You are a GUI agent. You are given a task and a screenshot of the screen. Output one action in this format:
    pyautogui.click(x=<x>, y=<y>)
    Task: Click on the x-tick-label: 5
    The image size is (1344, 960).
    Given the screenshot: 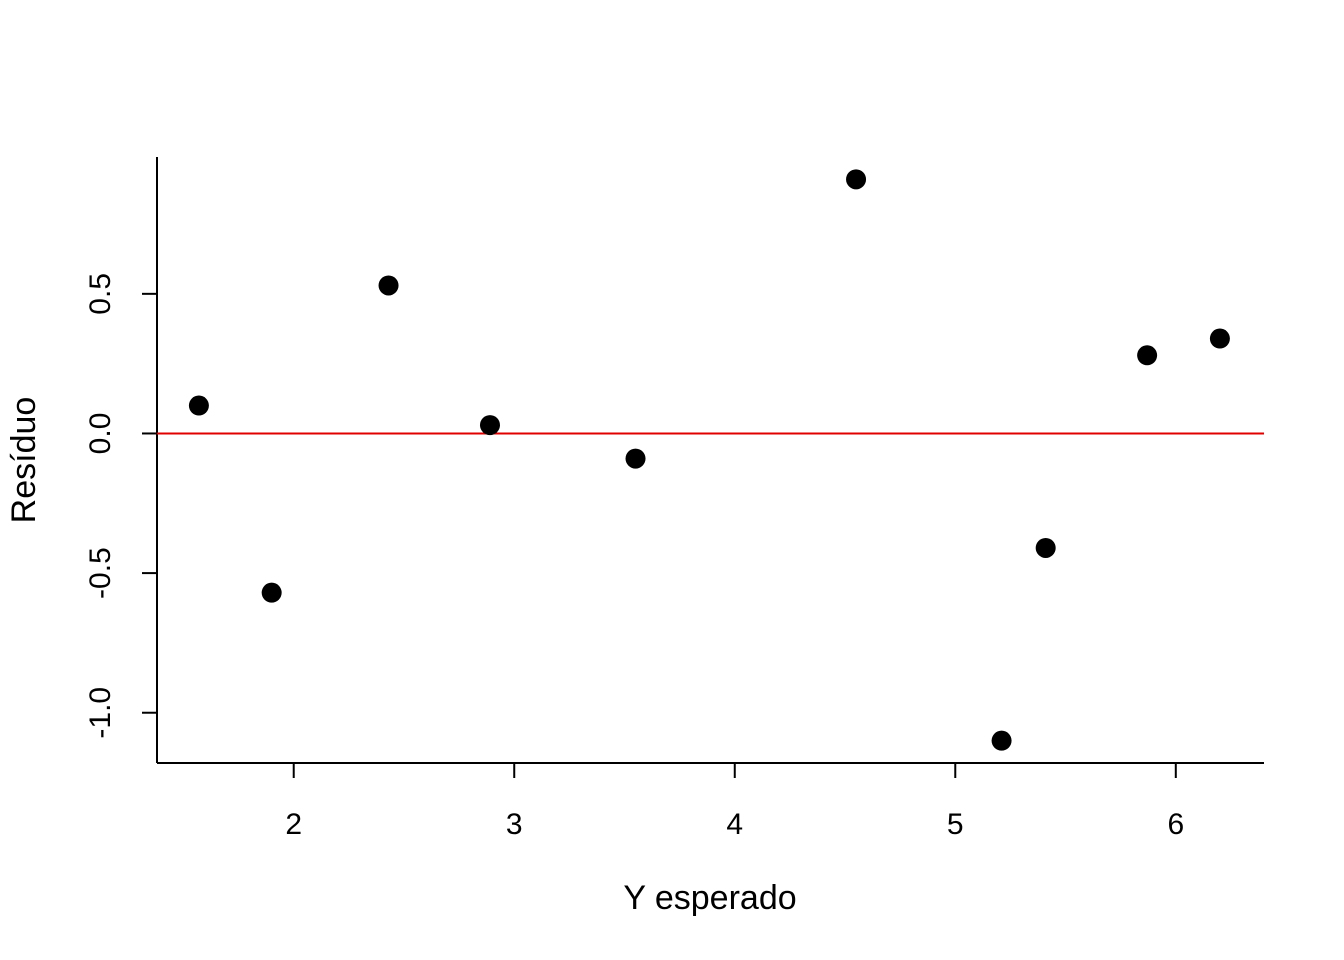 What is the action you would take?
    pyautogui.click(x=955, y=824)
    